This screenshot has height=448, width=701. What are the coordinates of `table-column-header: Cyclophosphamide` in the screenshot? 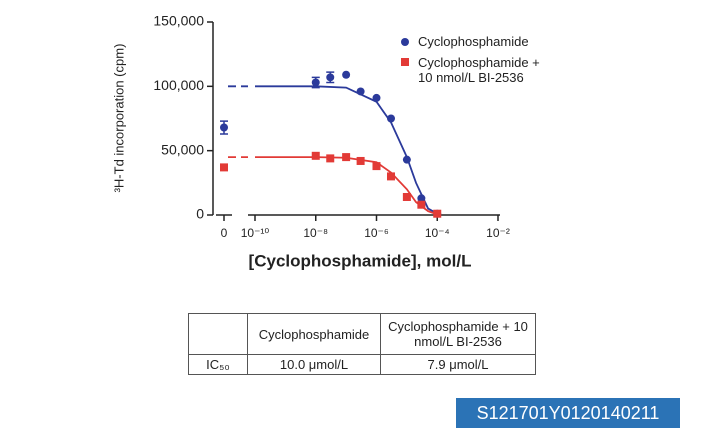 It's located at (314, 334).